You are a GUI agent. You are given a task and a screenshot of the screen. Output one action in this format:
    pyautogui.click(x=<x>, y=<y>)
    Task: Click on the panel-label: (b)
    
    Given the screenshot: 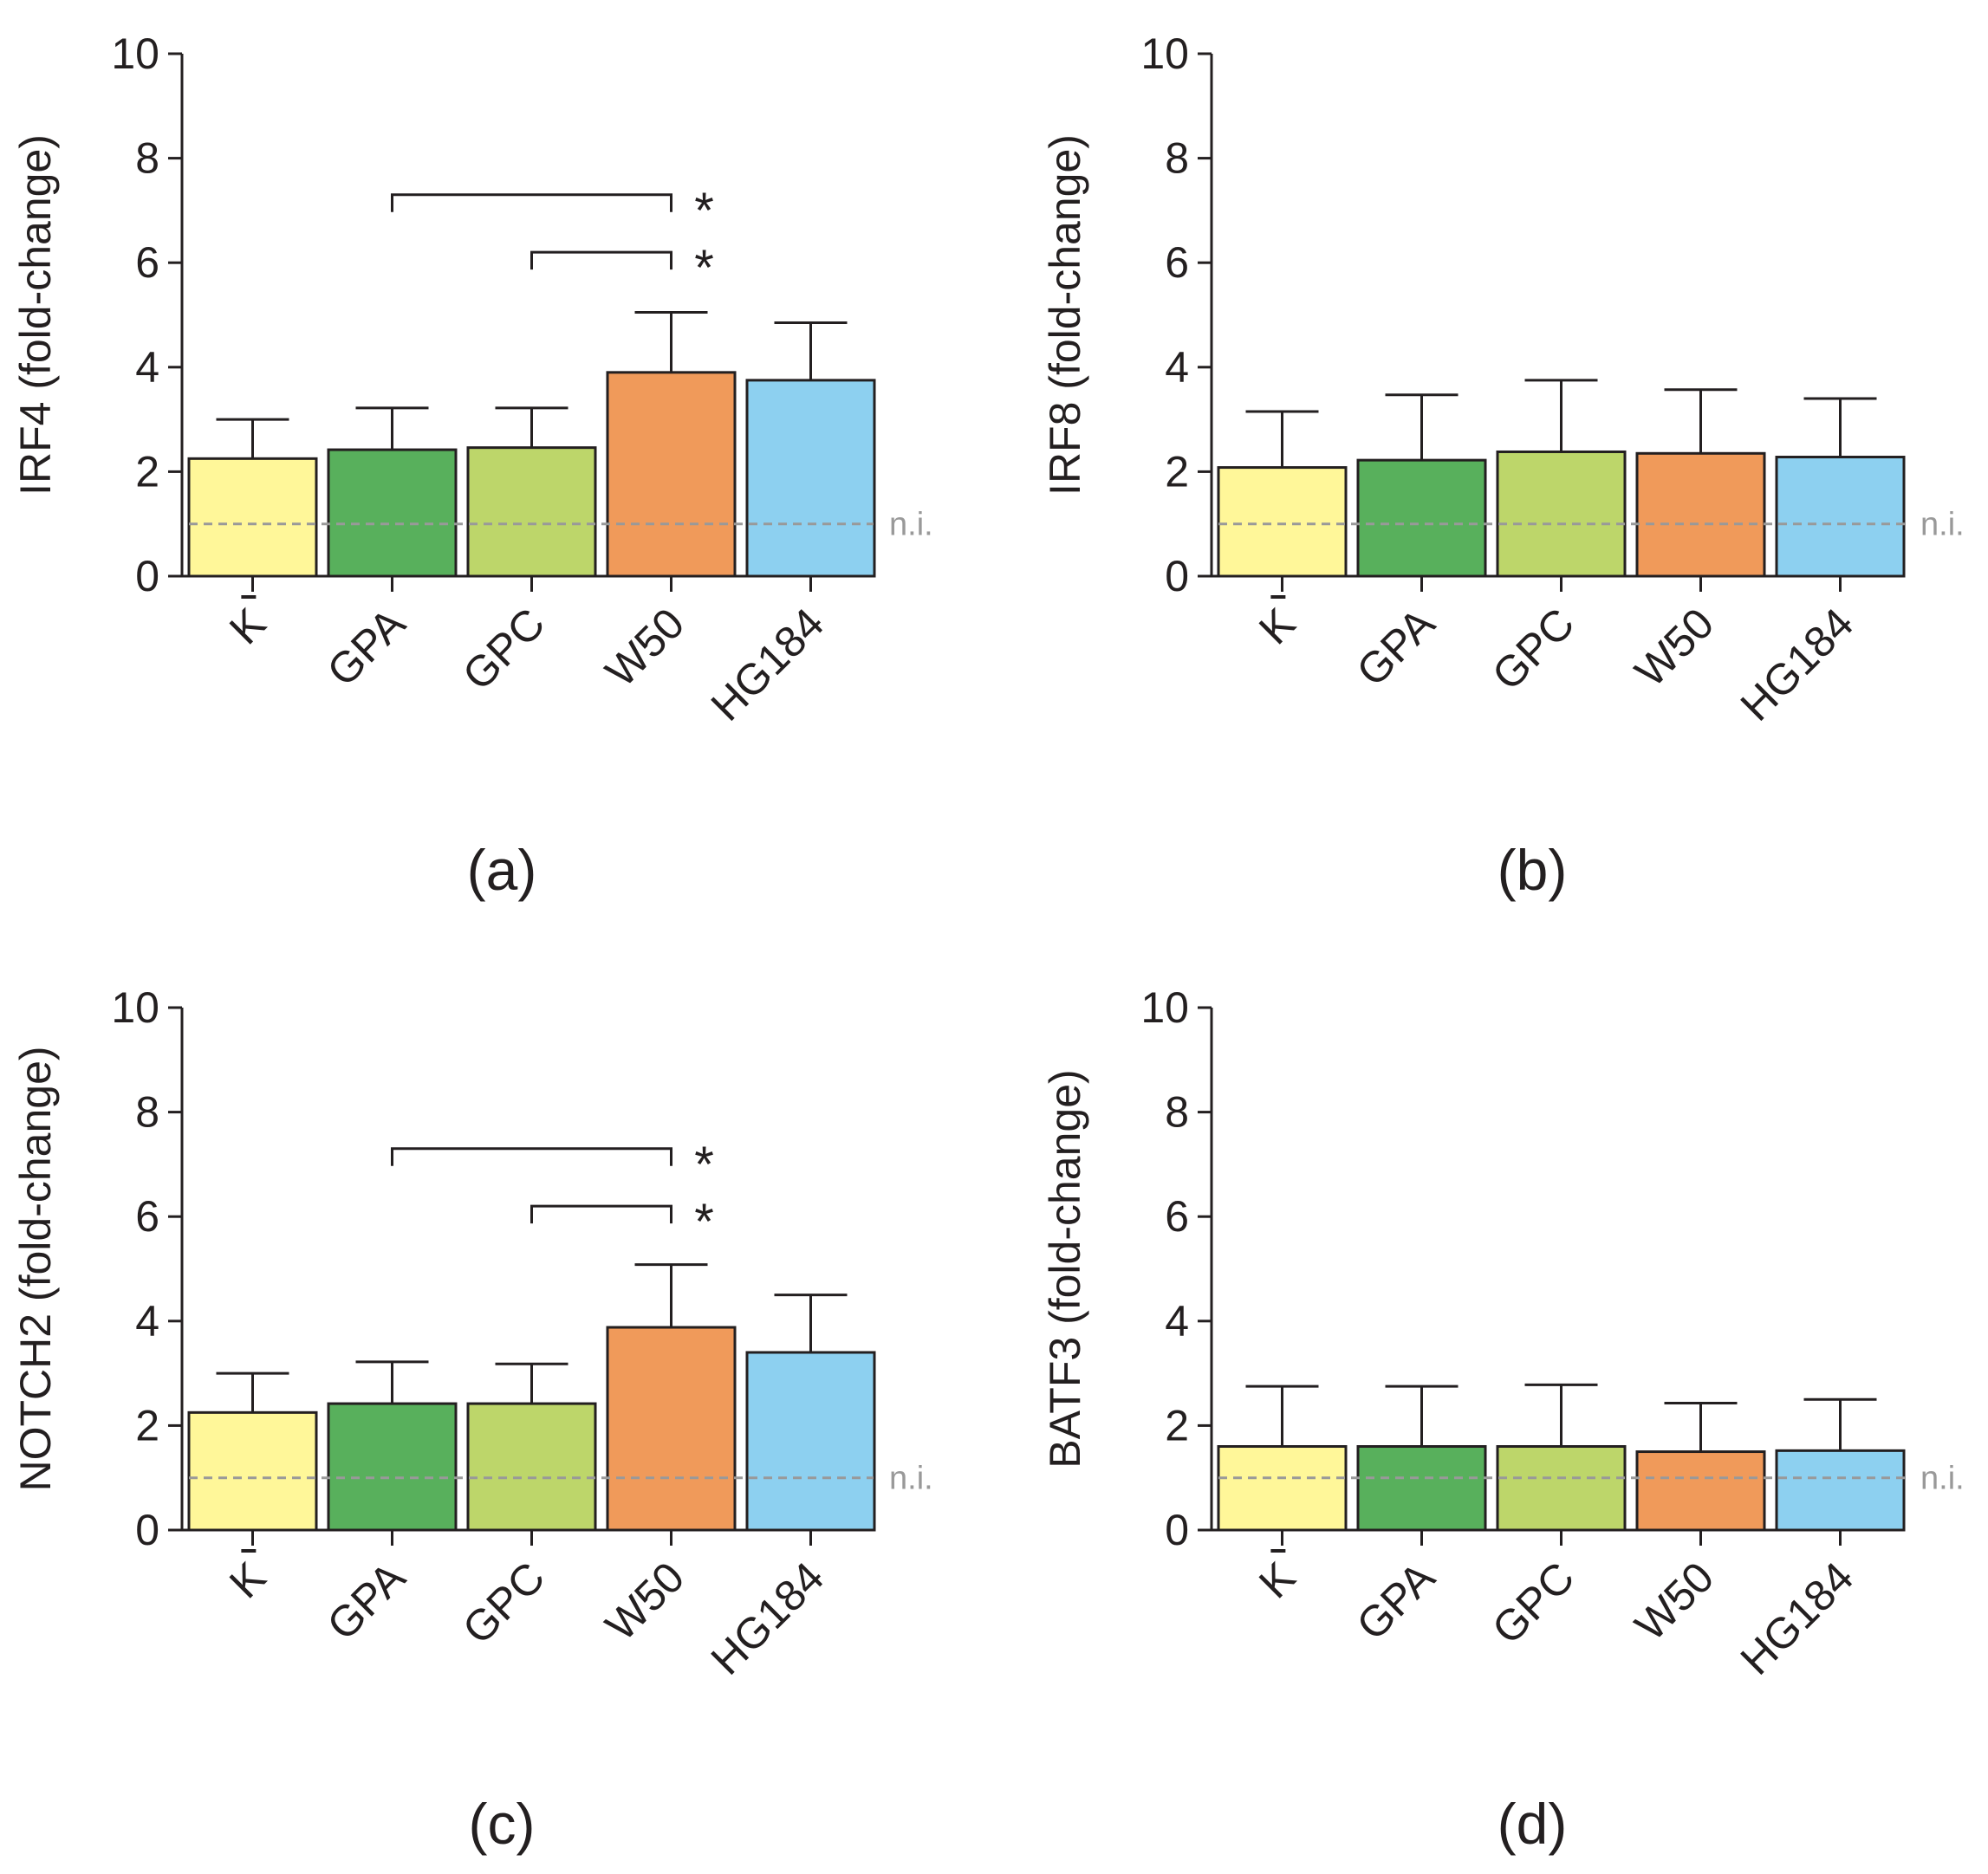 What is the action you would take?
    pyautogui.click(x=1532, y=870)
    